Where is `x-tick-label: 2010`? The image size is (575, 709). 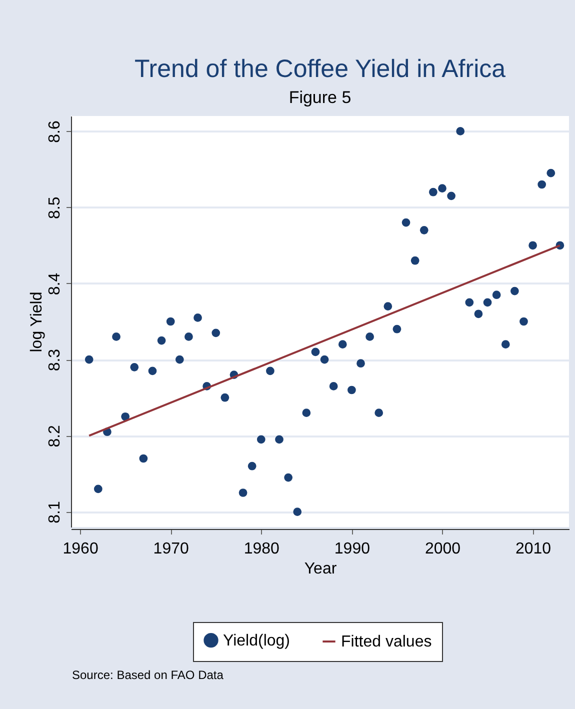 x-tick-label: 2010 is located at coordinates (533, 549).